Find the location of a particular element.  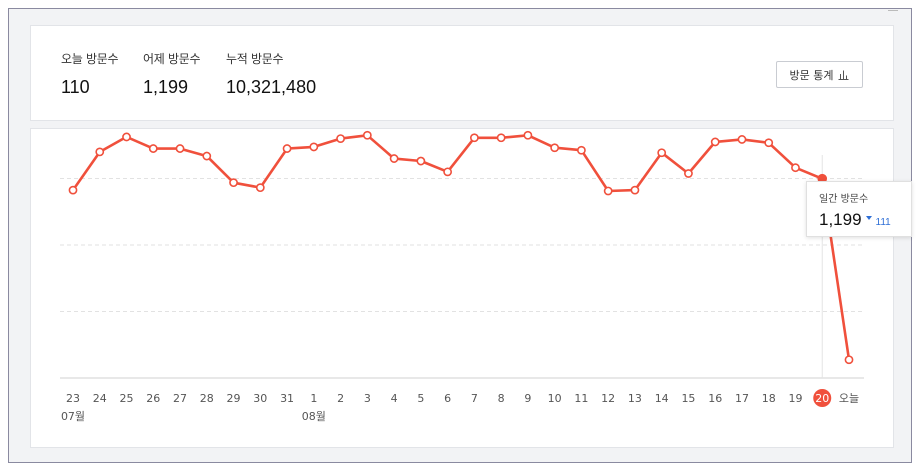

today-visits-value: 110 is located at coordinates (75, 87).